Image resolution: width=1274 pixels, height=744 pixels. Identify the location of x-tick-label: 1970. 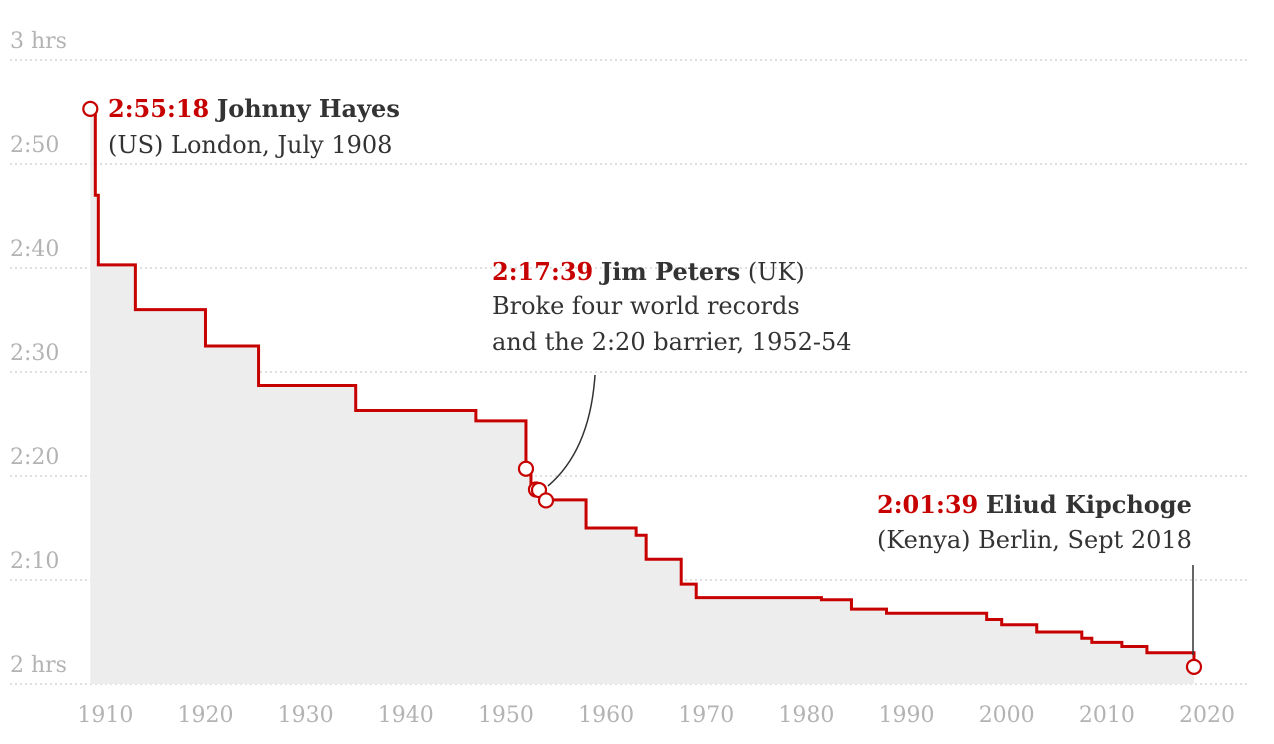
(706, 715).